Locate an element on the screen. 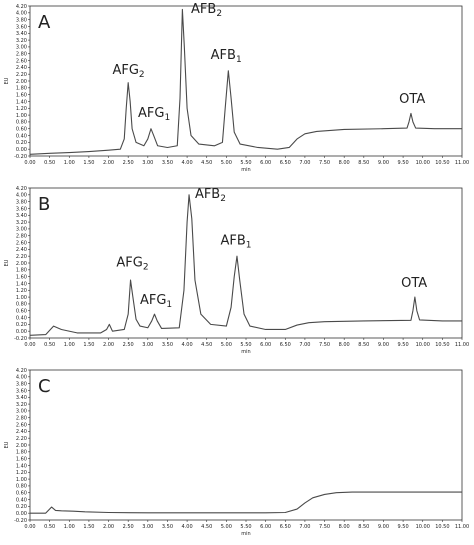  peak-label-text: AFB is located at coordinates (203, 9).